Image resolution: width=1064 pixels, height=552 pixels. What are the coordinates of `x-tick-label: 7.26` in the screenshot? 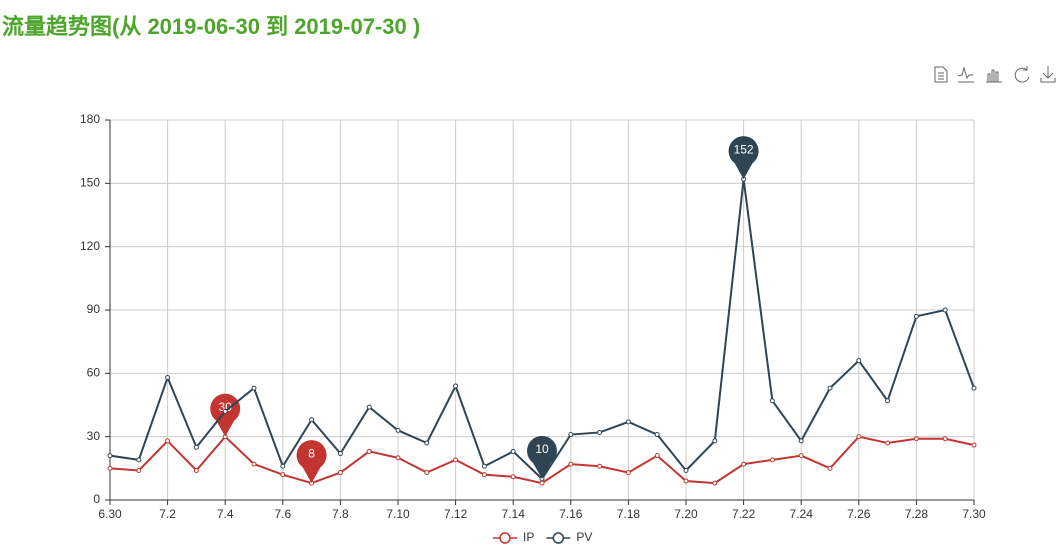 It's located at (859, 514).